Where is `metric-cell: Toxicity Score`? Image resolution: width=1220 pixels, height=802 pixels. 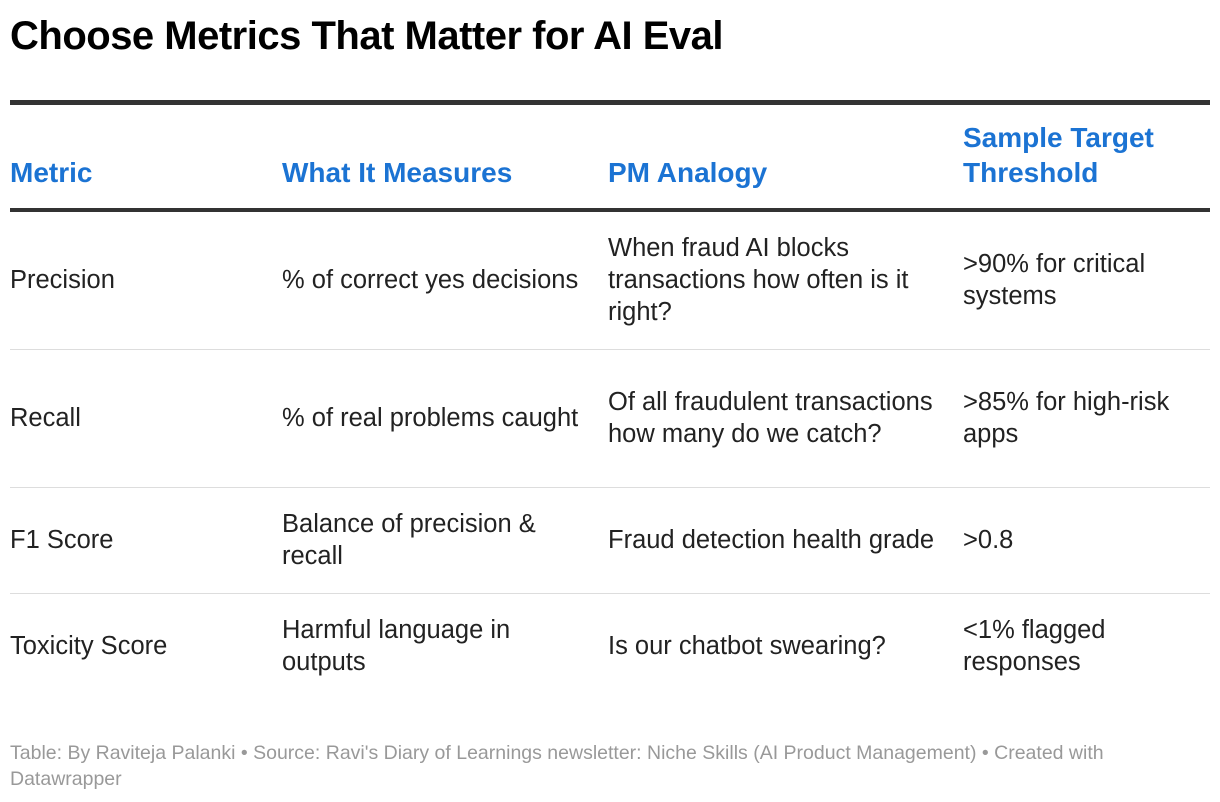 metric-cell: Toxicity Score is located at coordinates (89, 646).